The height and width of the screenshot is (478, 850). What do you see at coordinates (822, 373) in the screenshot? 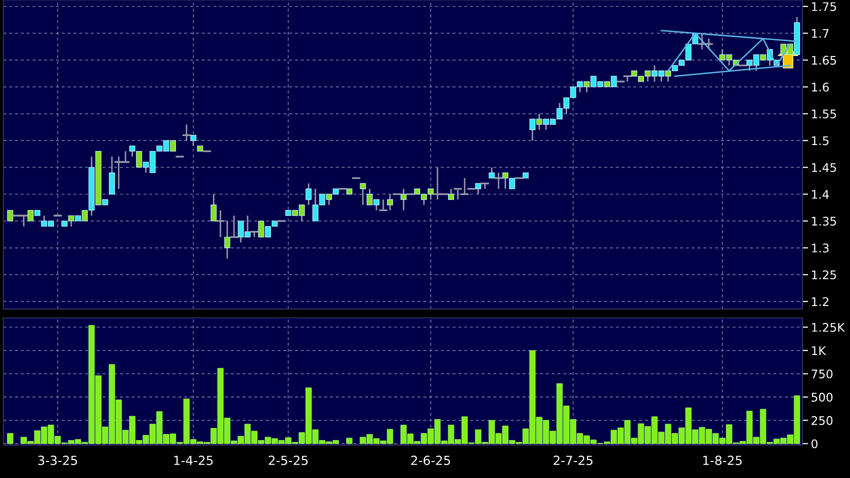
I see `y-tick-label: 750` at bounding box center [822, 373].